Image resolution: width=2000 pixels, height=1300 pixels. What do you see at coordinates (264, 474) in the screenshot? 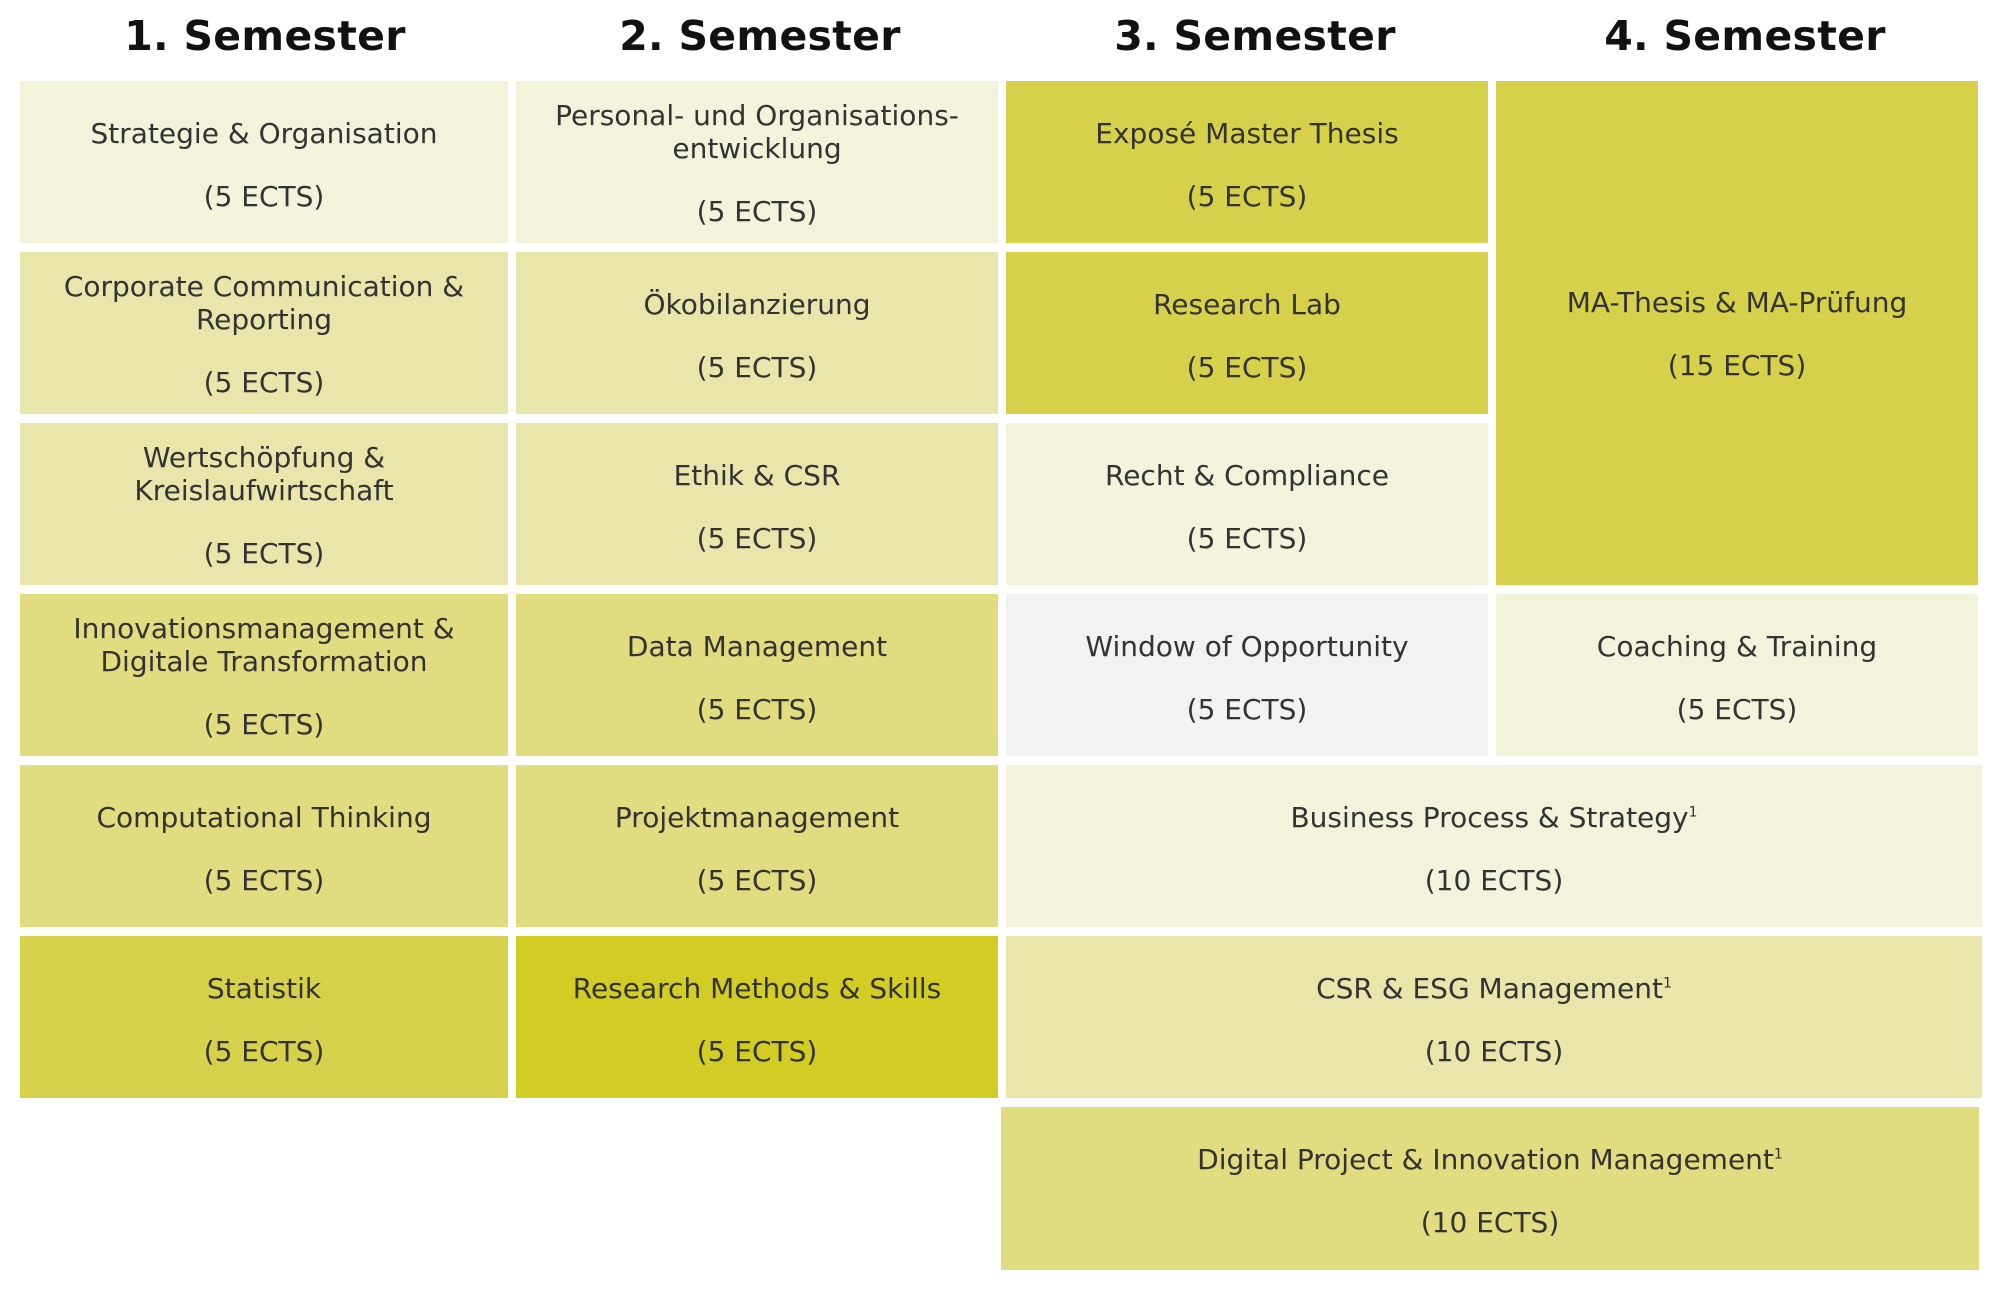
I see `module-title: Wertschöpfung & Kreislaufwirtschaft` at bounding box center [264, 474].